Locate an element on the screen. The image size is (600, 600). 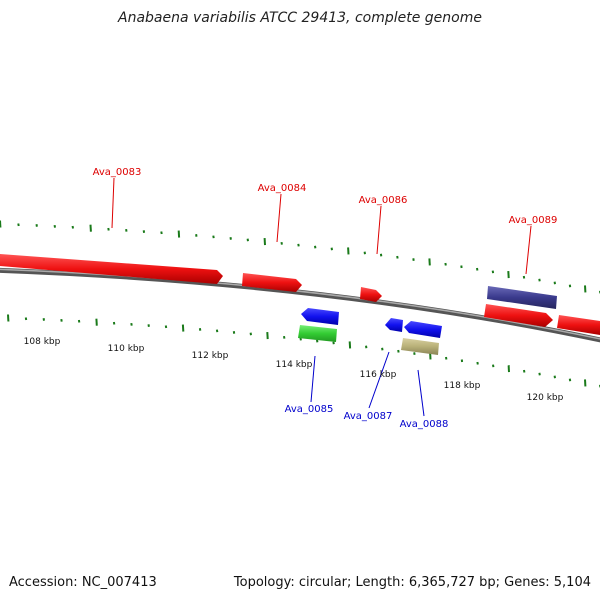
accession-text: Accession: NC_007413 is located at coordinates (83, 582).